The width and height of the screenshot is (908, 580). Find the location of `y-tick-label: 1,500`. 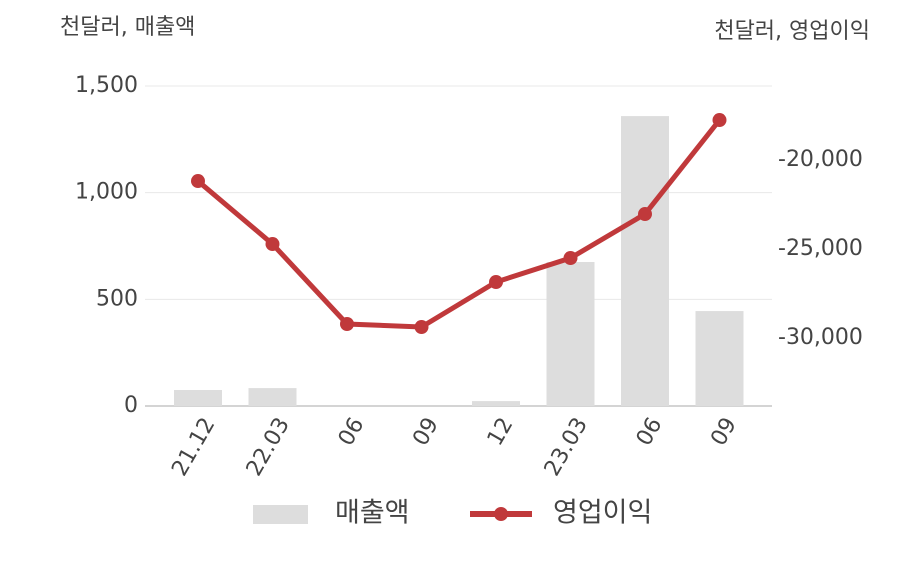

y-tick-label: 1,500 is located at coordinates (106, 85).